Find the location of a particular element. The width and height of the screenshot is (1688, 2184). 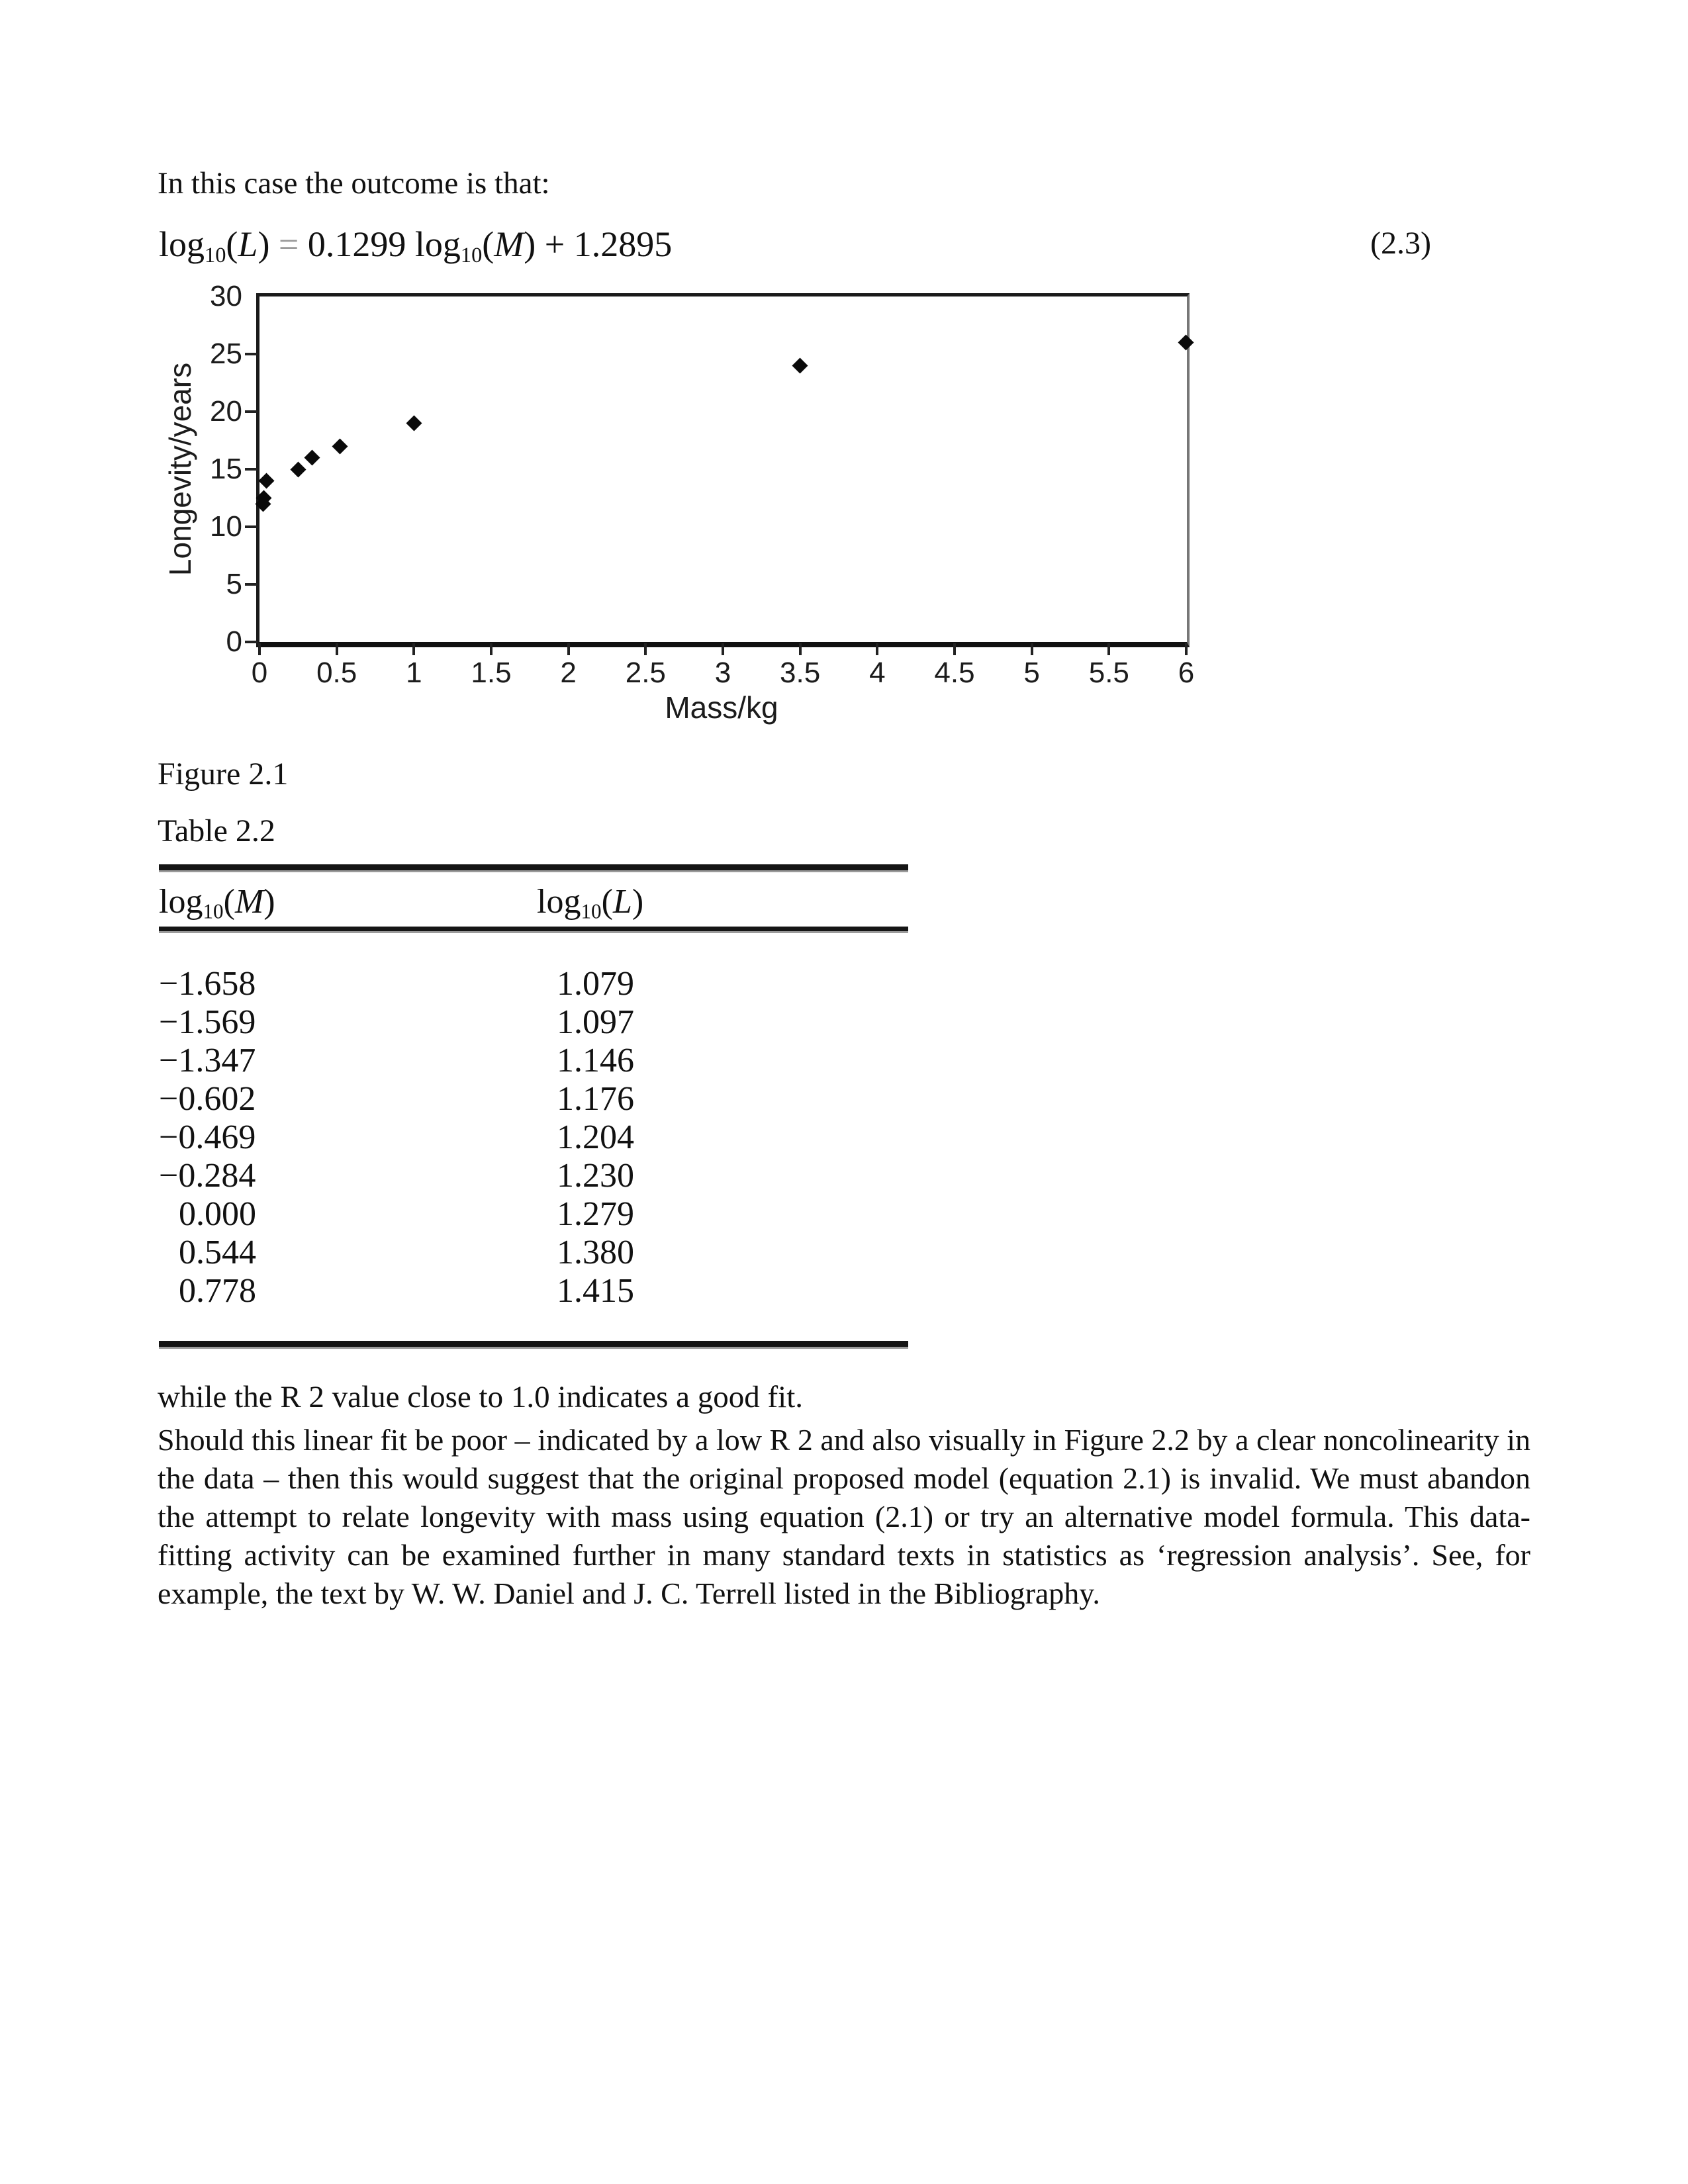

table-header-cell: log10(M) is located at coordinates (348, 907).